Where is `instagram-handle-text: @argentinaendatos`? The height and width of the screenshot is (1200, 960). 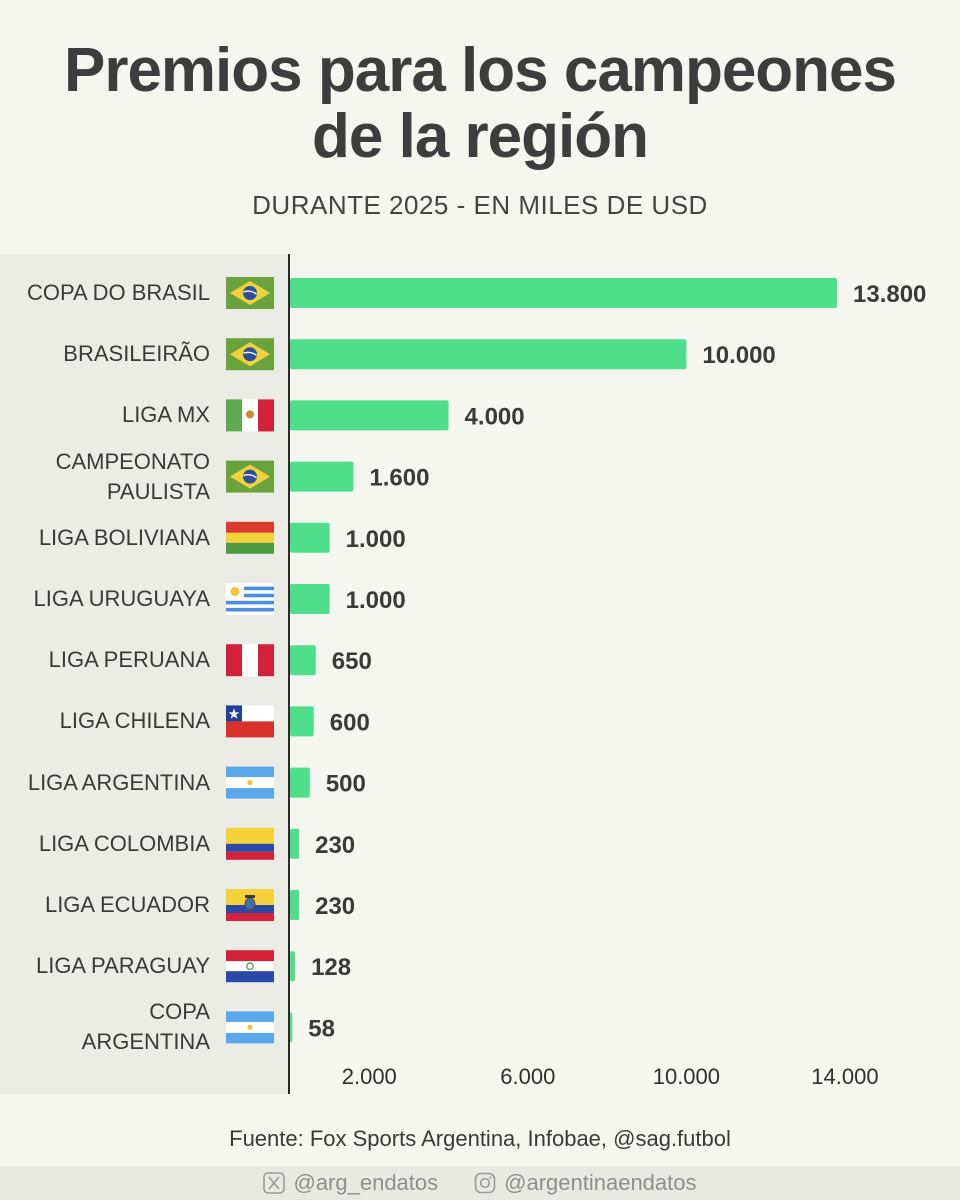 instagram-handle-text: @argentinaendatos is located at coordinates (600, 1182).